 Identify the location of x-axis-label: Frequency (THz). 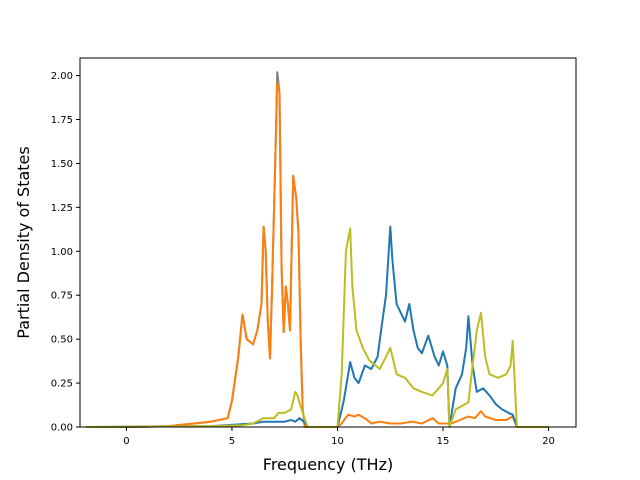
(328, 464).